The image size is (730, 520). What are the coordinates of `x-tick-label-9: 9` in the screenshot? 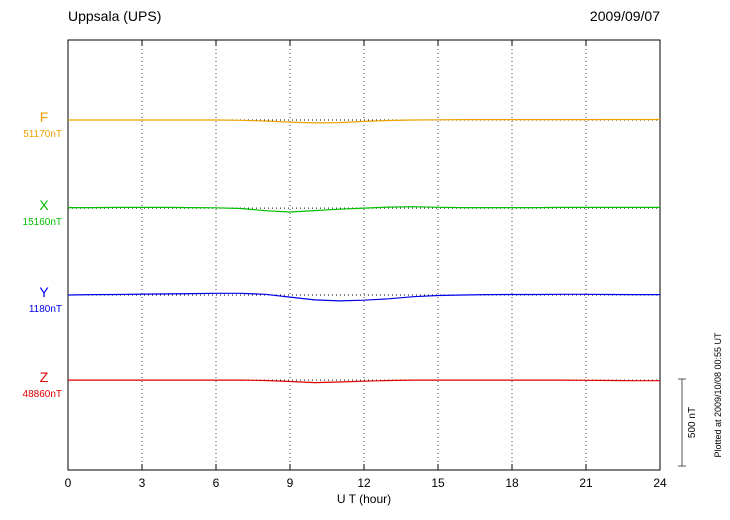 It's located at (290, 483).